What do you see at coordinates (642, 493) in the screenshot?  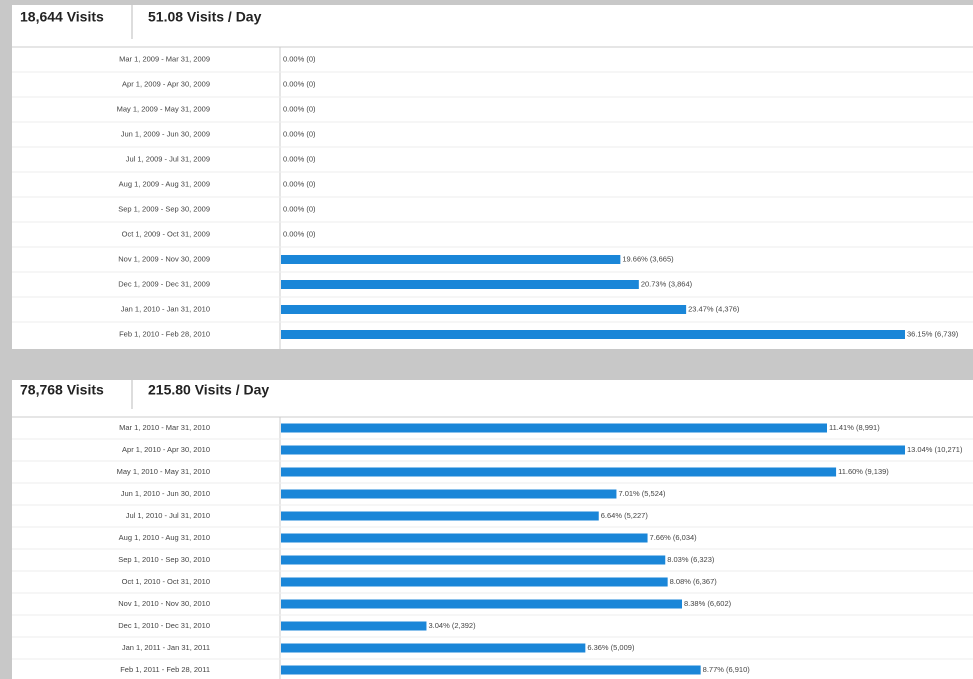 I see `value-label: 7.01% (5,524)` at bounding box center [642, 493].